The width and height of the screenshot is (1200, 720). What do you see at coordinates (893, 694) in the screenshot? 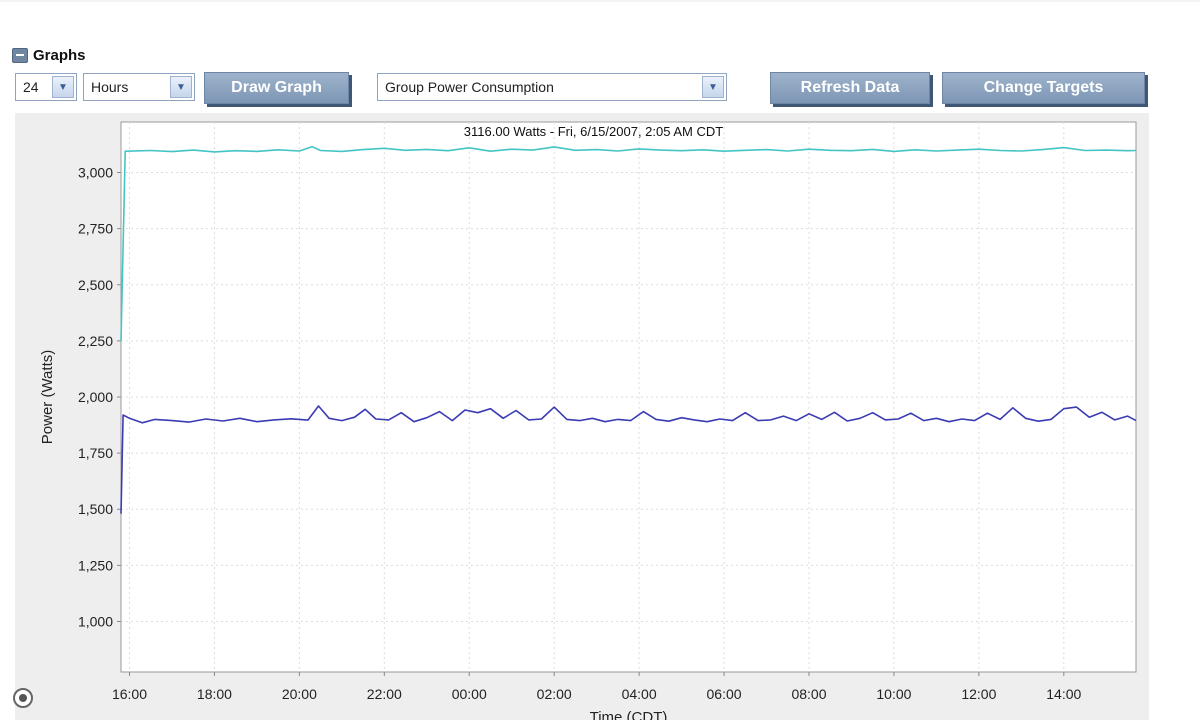
I see `x-tick-label: 10:00` at bounding box center [893, 694].